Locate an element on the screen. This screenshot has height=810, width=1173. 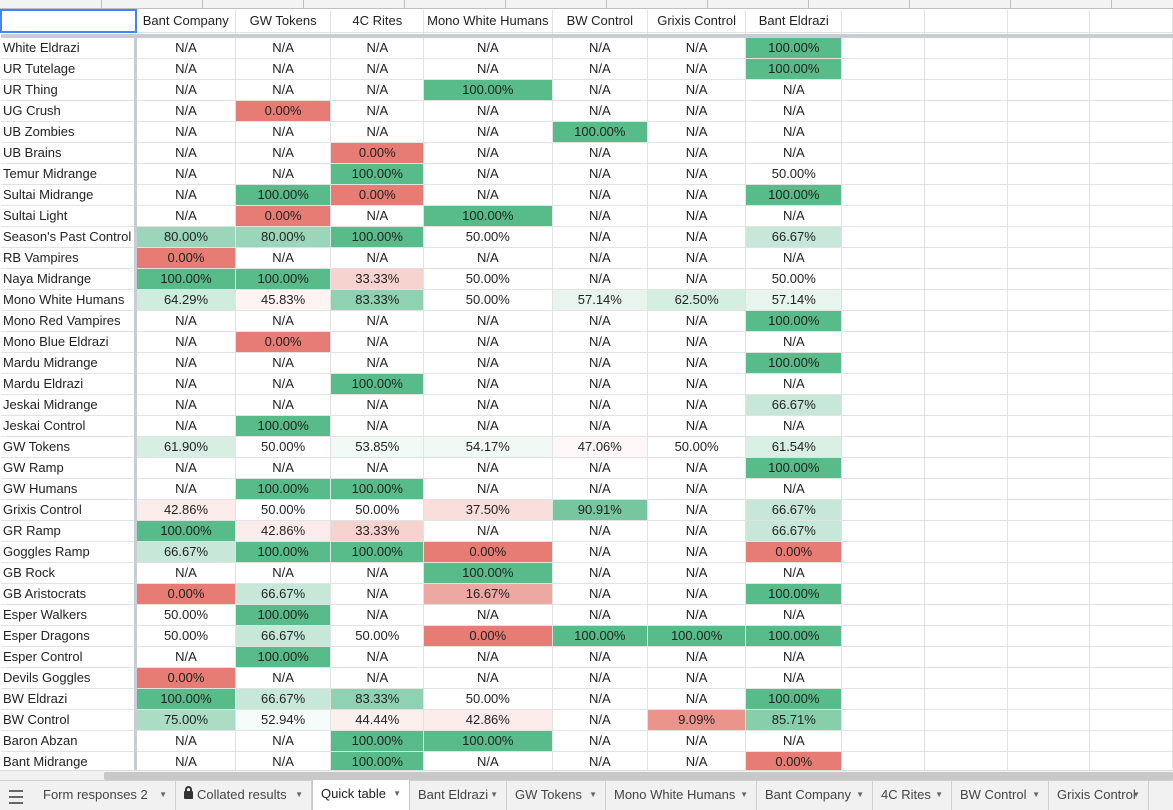
table-cell: 66.67% is located at coordinates (283, 636).